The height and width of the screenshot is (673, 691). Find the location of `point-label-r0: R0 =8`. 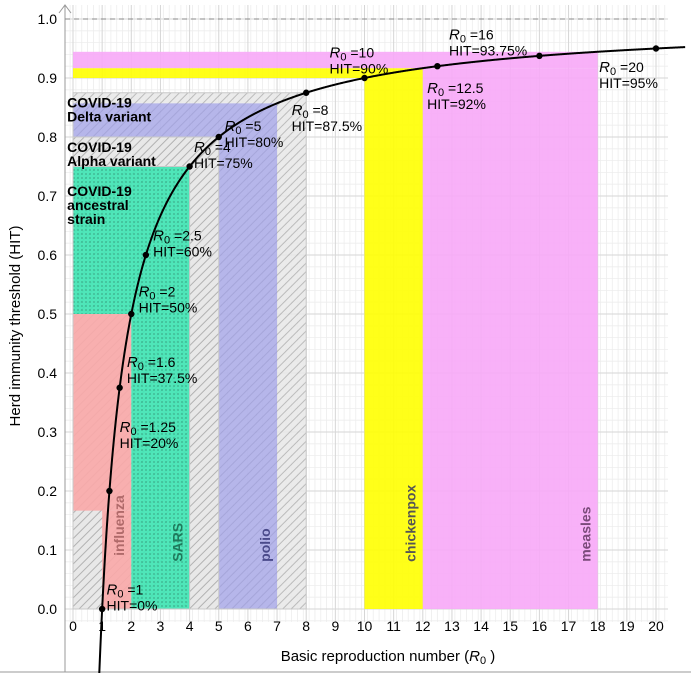

point-label-r0: R0 =8 is located at coordinates (310, 111).